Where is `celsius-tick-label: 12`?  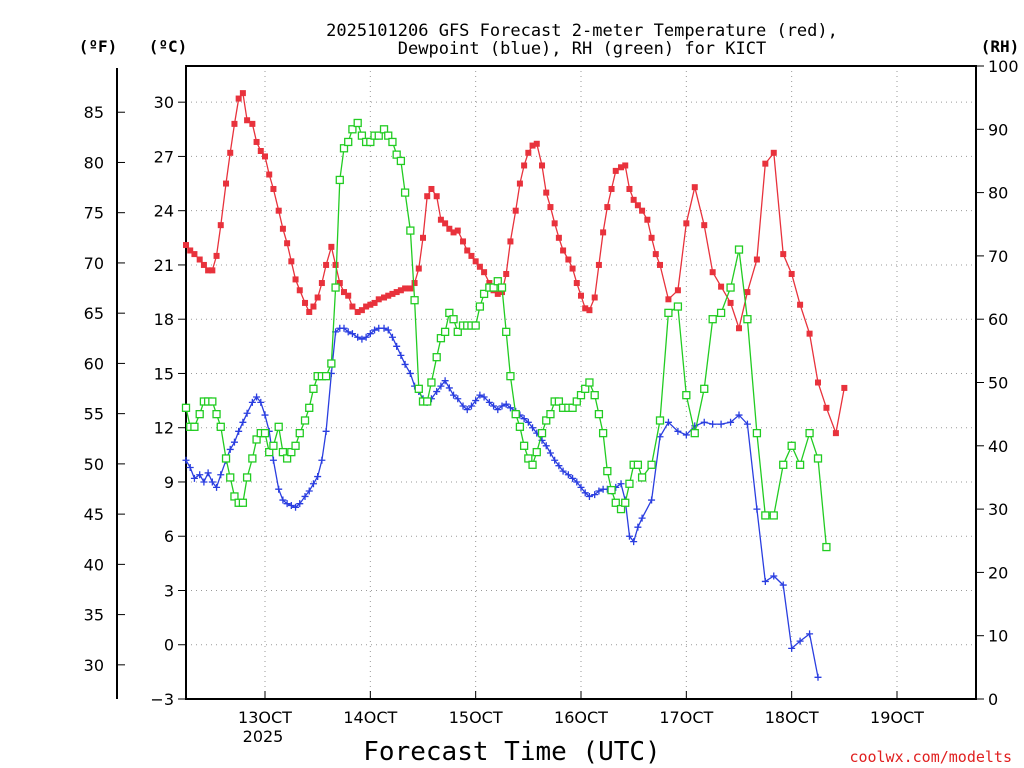 celsius-tick-label: 12 is located at coordinates (164, 428).